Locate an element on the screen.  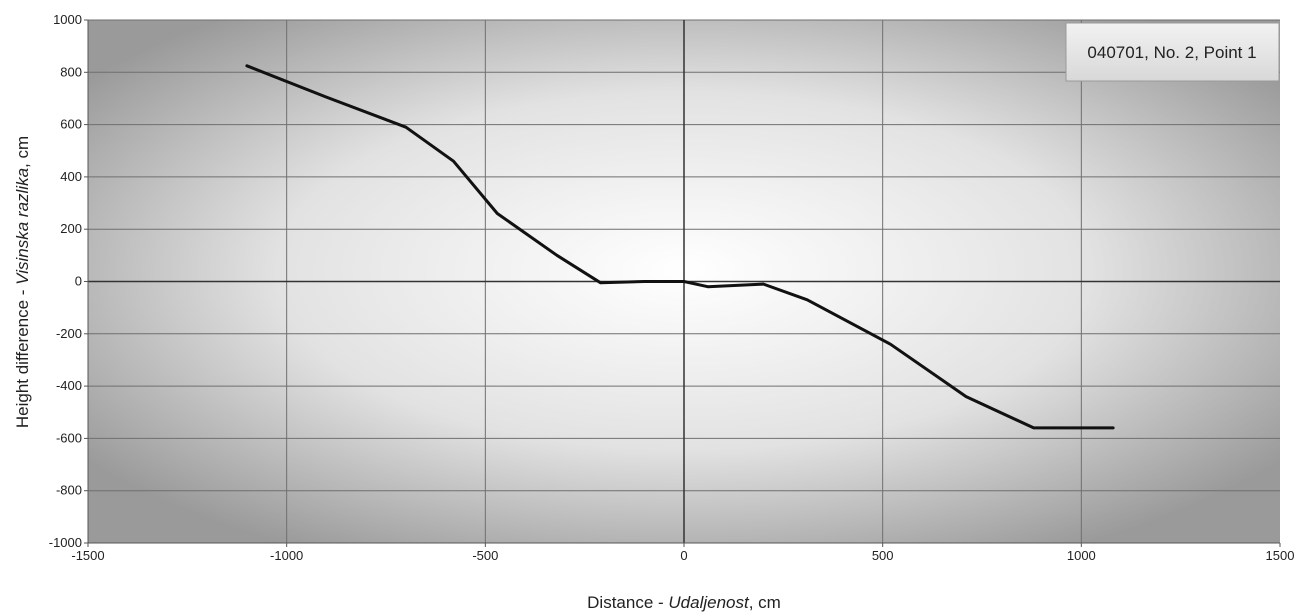
x-tick-label: 1500 is located at coordinates (1280, 555).